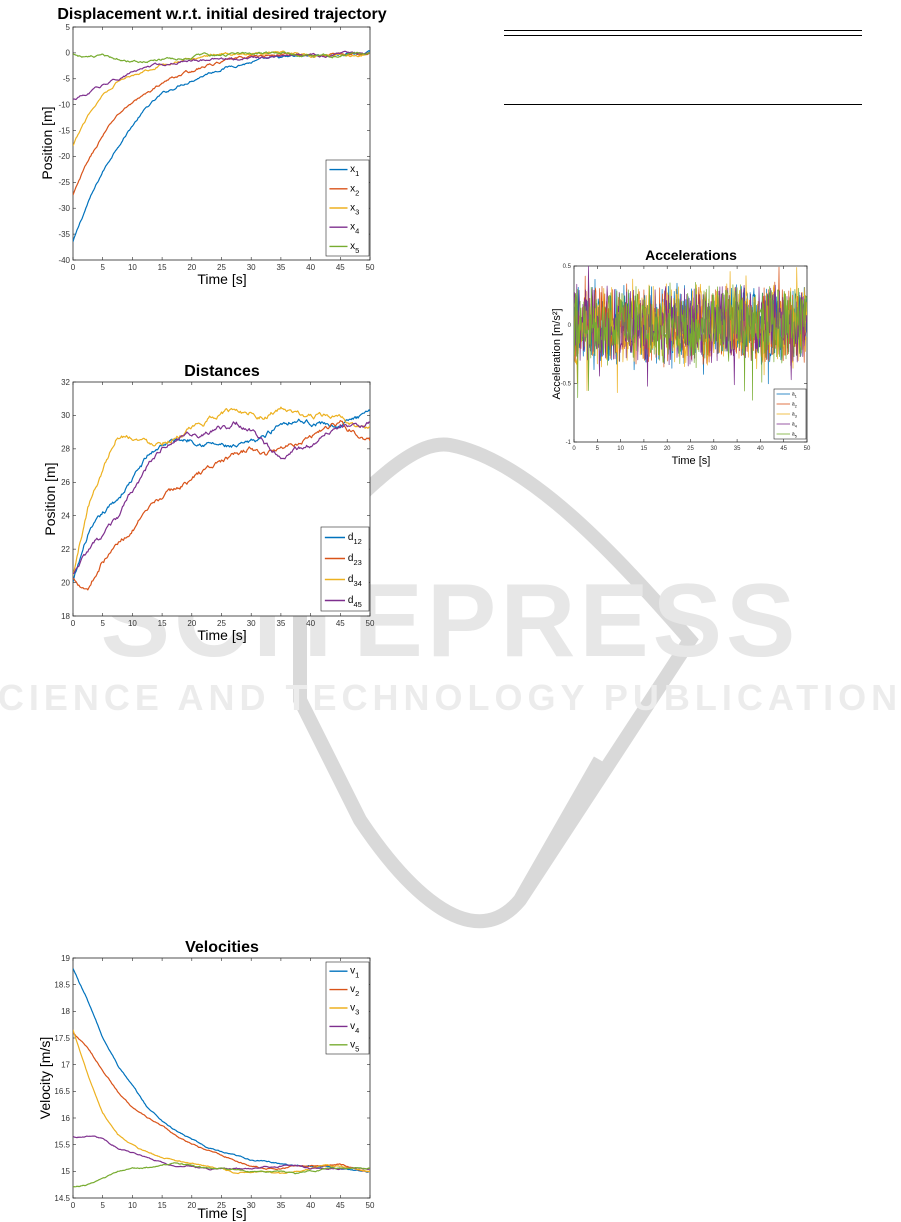 This screenshot has height=1222, width=901. What do you see at coordinates (354, 248) in the screenshot?
I see `legend-entry: x5` at bounding box center [354, 248].